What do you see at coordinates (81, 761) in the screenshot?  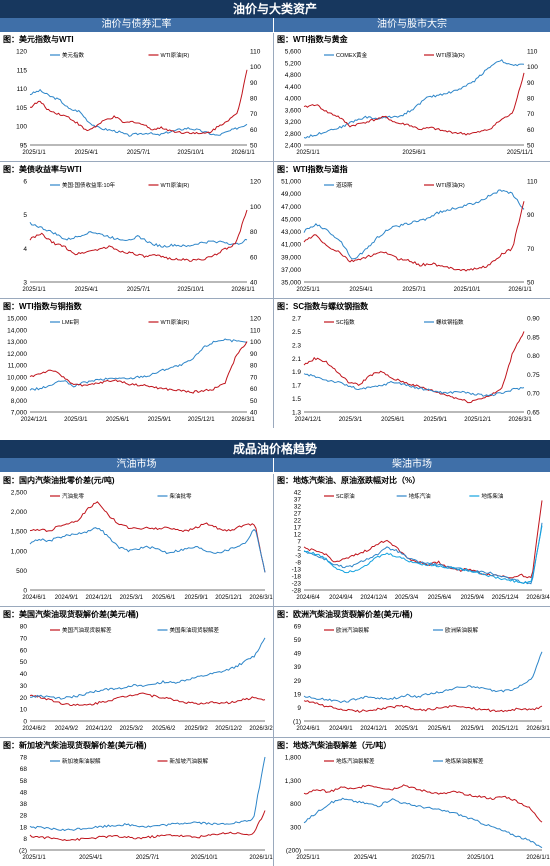 I see `legend-label: 新加坡柴油裂解` at bounding box center [81, 761].